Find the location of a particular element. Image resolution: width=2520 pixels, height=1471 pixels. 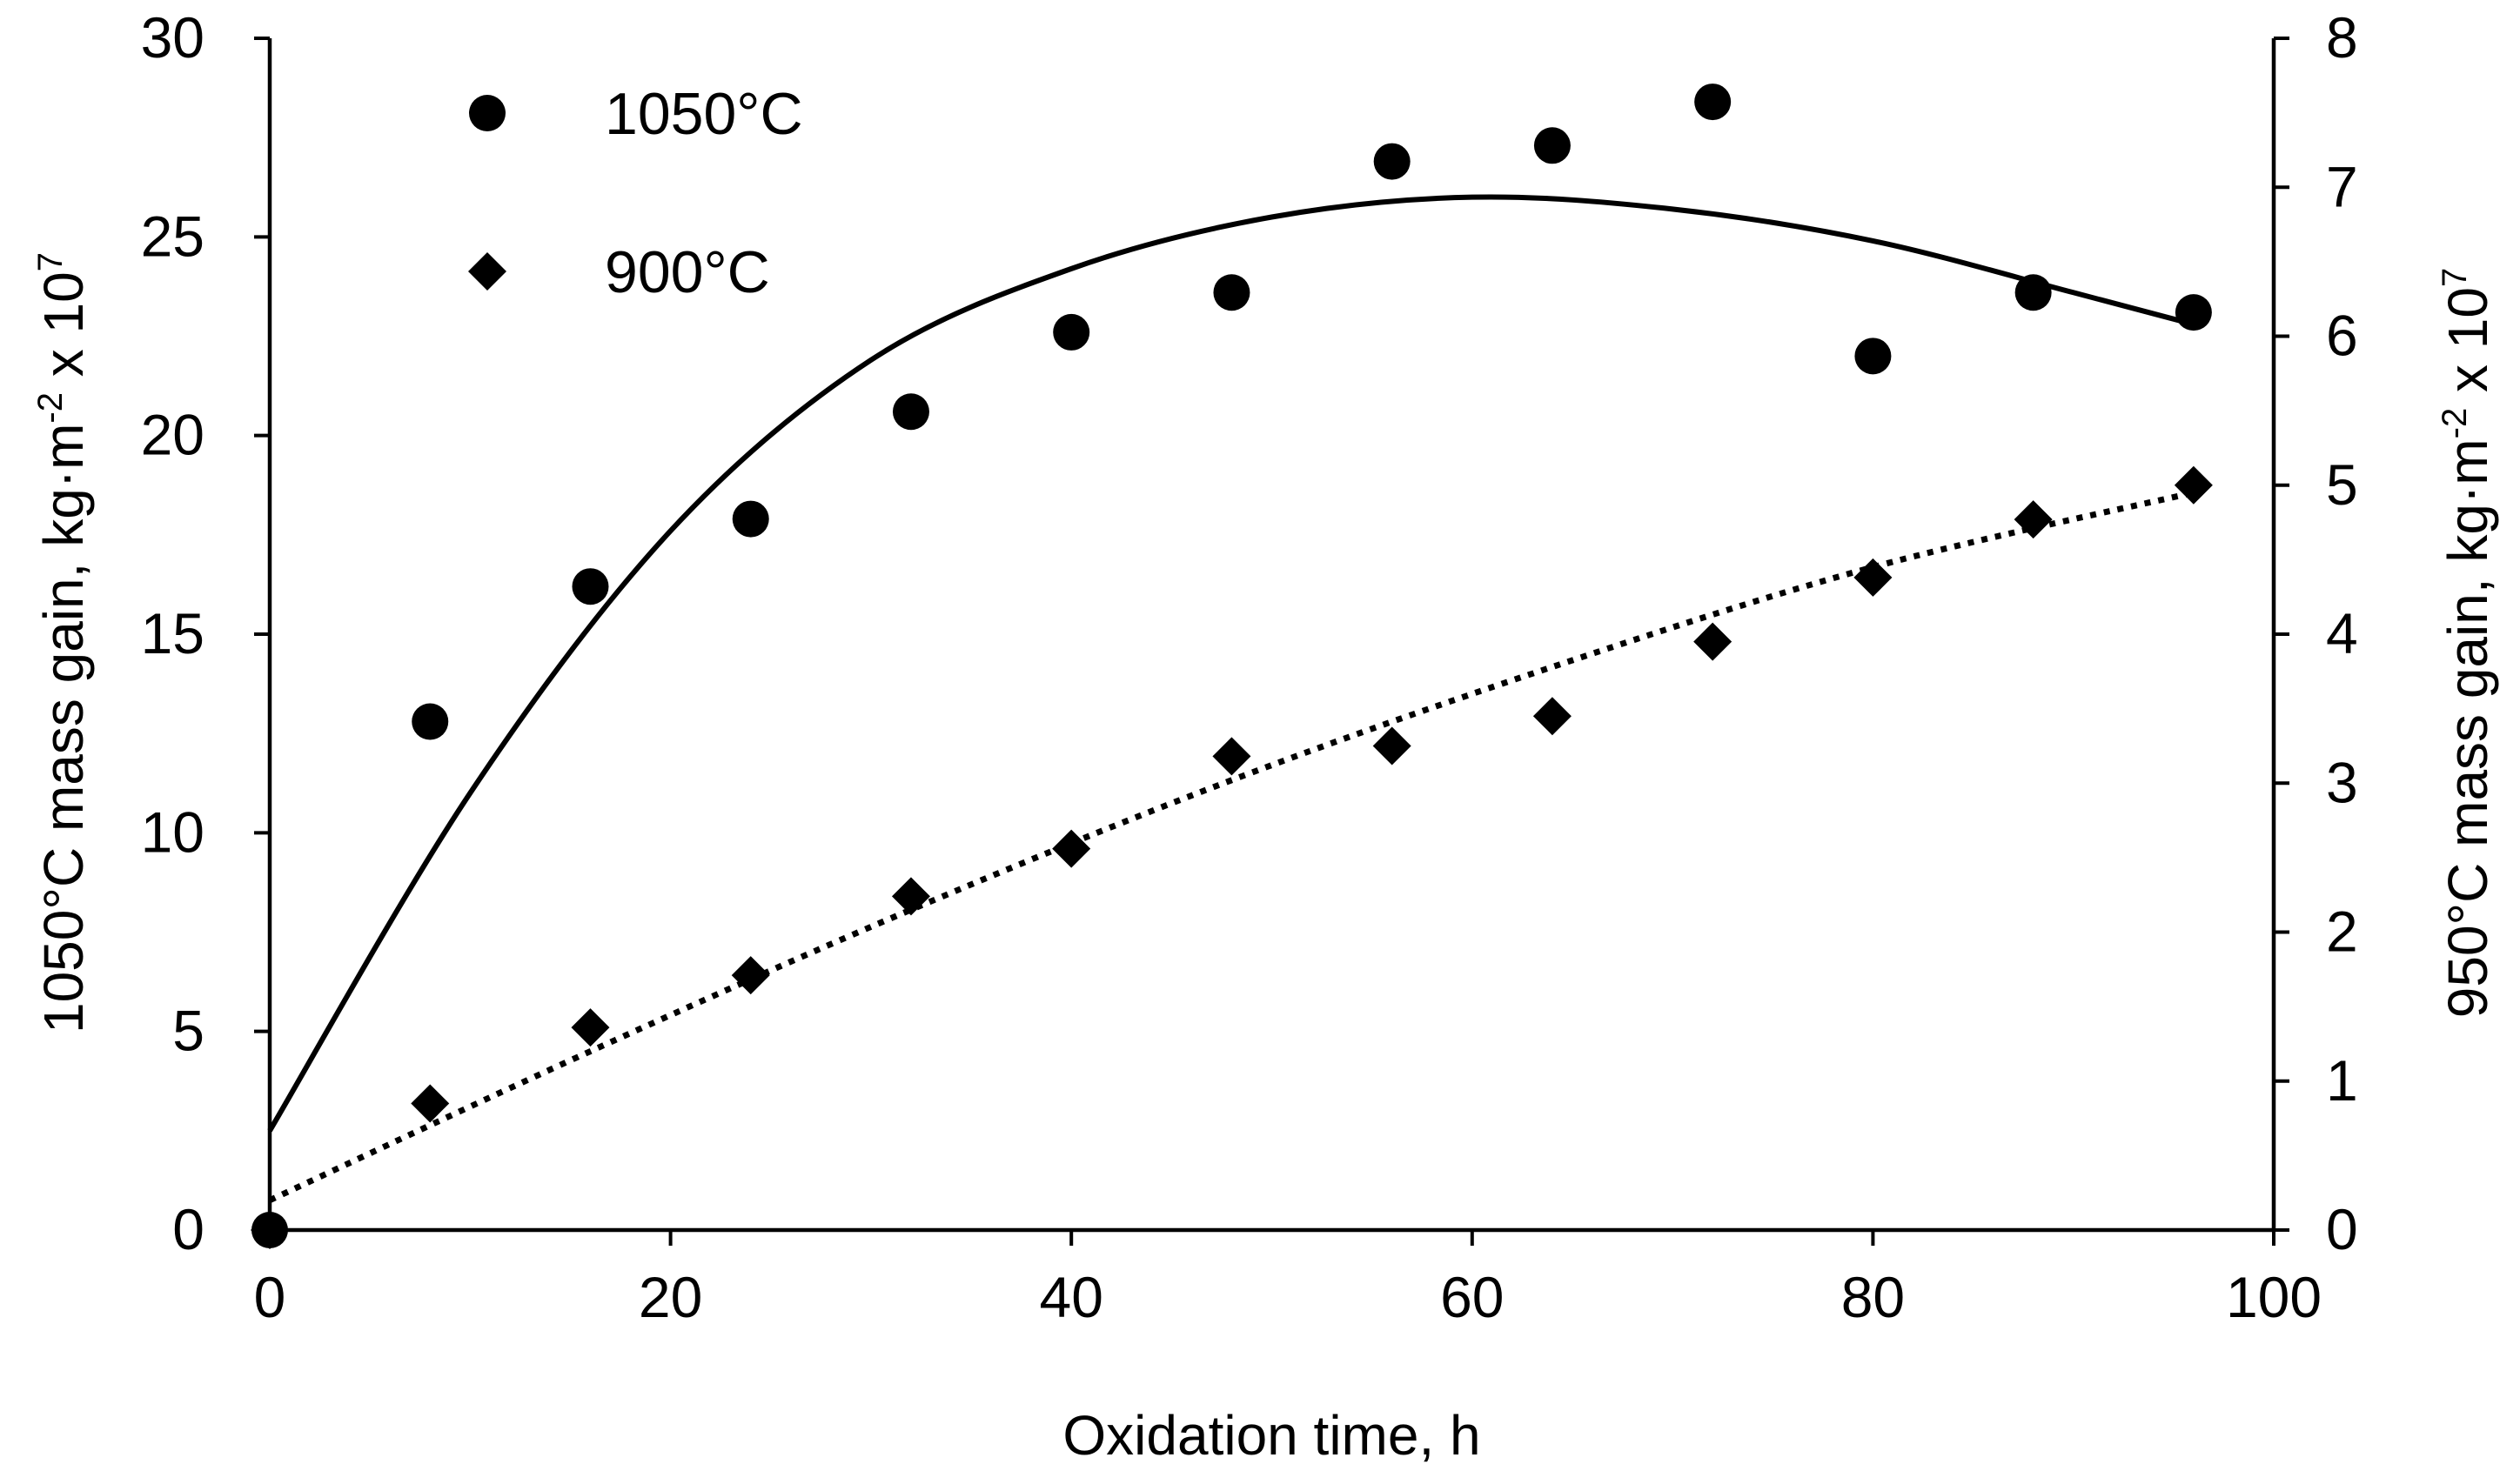

y-left-tick-label: 5 is located at coordinates (188, 1031).